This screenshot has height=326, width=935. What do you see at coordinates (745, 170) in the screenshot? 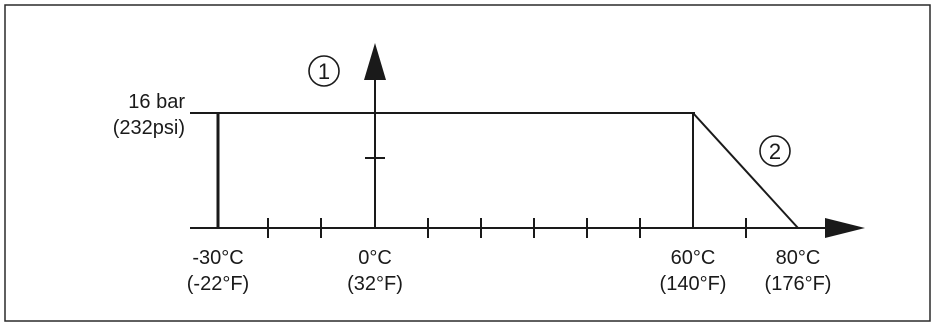
I see `curve-derating-slope` at bounding box center [745, 170].